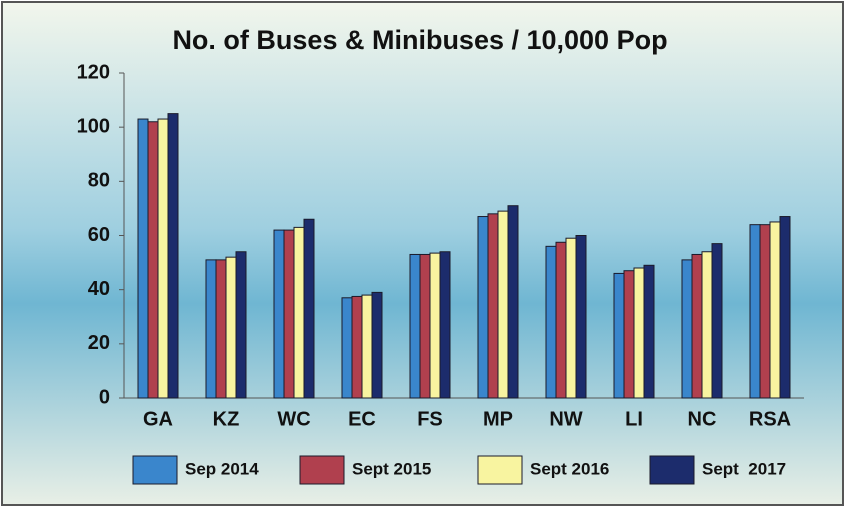 The image size is (847, 508). I want to click on x-tick-label: NW, so click(565, 419).